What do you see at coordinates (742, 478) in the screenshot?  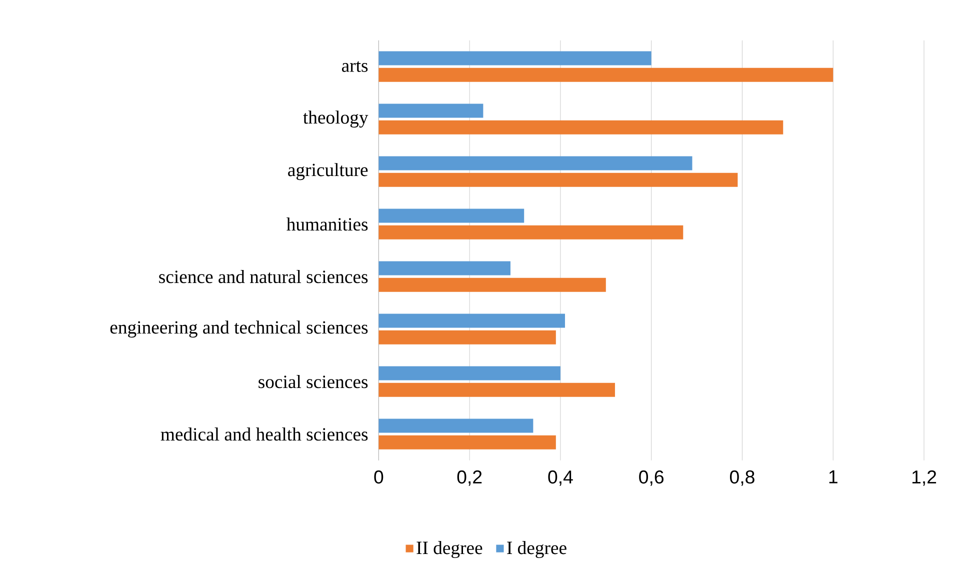 I see `x-tick-label: 0,8` at bounding box center [742, 478].